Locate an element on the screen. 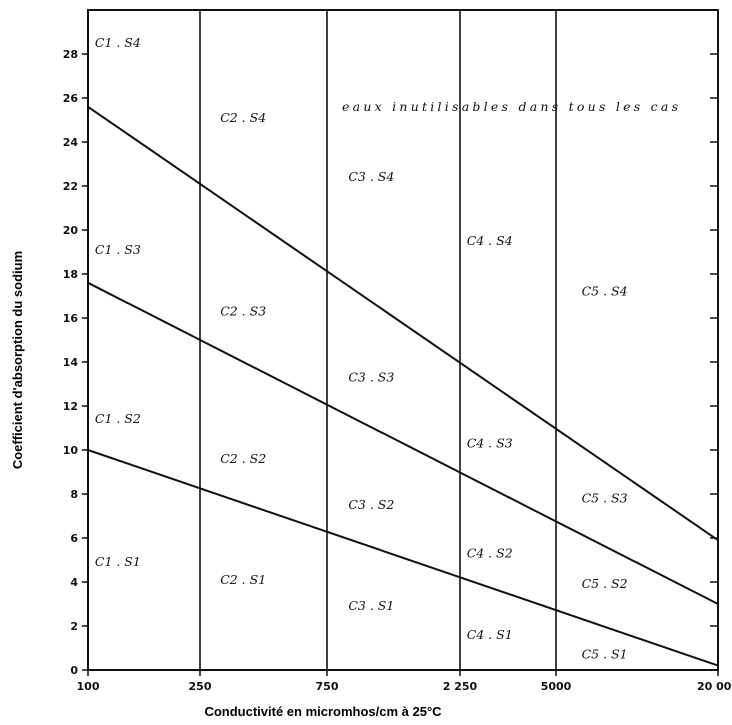 The height and width of the screenshot is (725, 732). y-tick-label: 28 is located at coordinates (70, 54).